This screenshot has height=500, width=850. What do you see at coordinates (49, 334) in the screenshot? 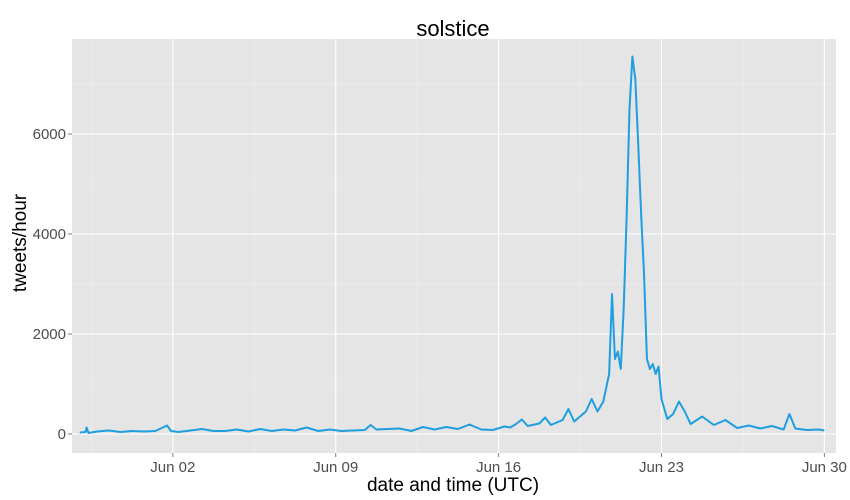
I see `y-tick-label: 2000` at bounding box center [49, 334].